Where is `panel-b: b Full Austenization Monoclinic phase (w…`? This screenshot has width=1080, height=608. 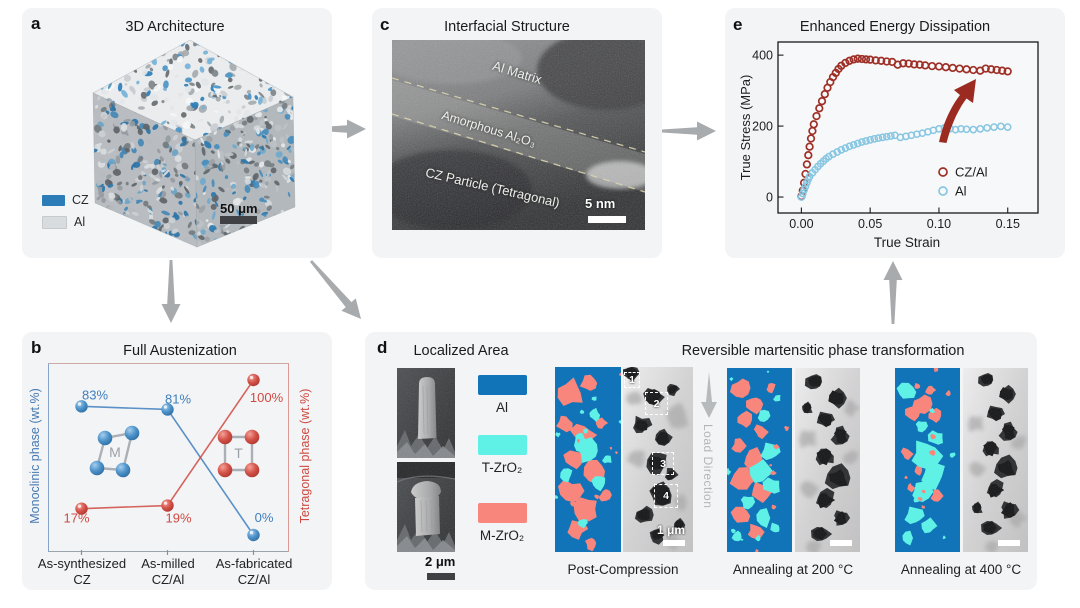 panel-b: b Full Austenization Monoclinic phase (w… is located at coordinates (177, 461).